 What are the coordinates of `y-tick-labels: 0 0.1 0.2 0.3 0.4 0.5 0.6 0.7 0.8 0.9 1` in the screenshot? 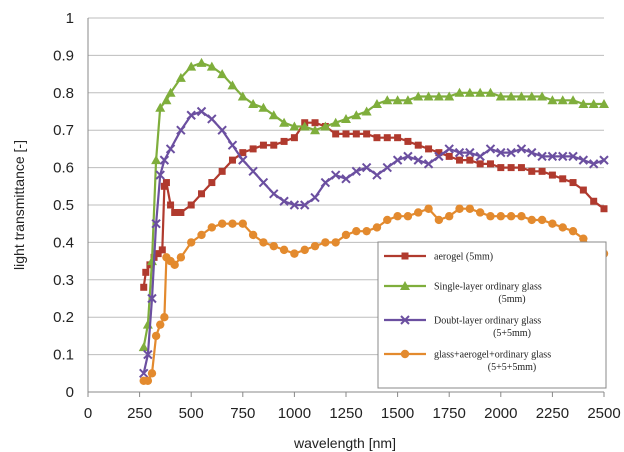 It's located at (63, 205).